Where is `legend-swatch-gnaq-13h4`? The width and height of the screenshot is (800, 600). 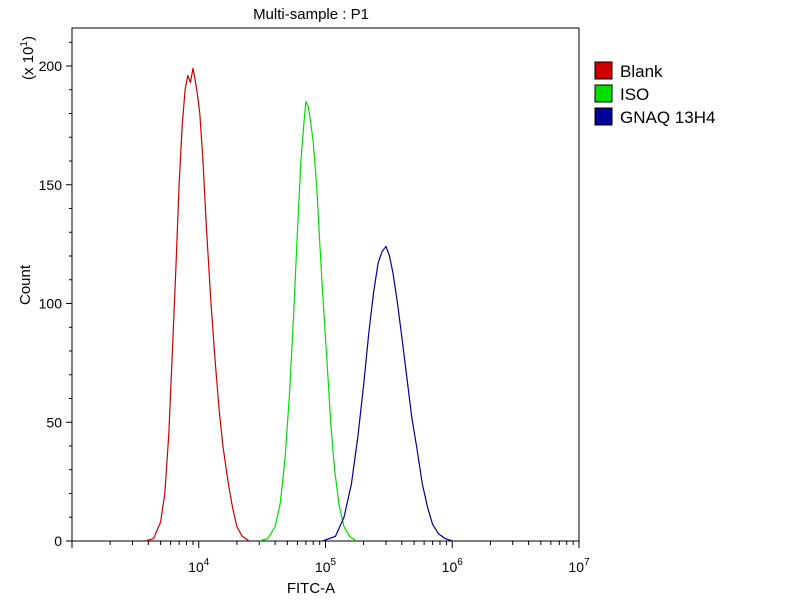
legend-swatch-gnaq-13h4 is located at coordinates (603, 116).